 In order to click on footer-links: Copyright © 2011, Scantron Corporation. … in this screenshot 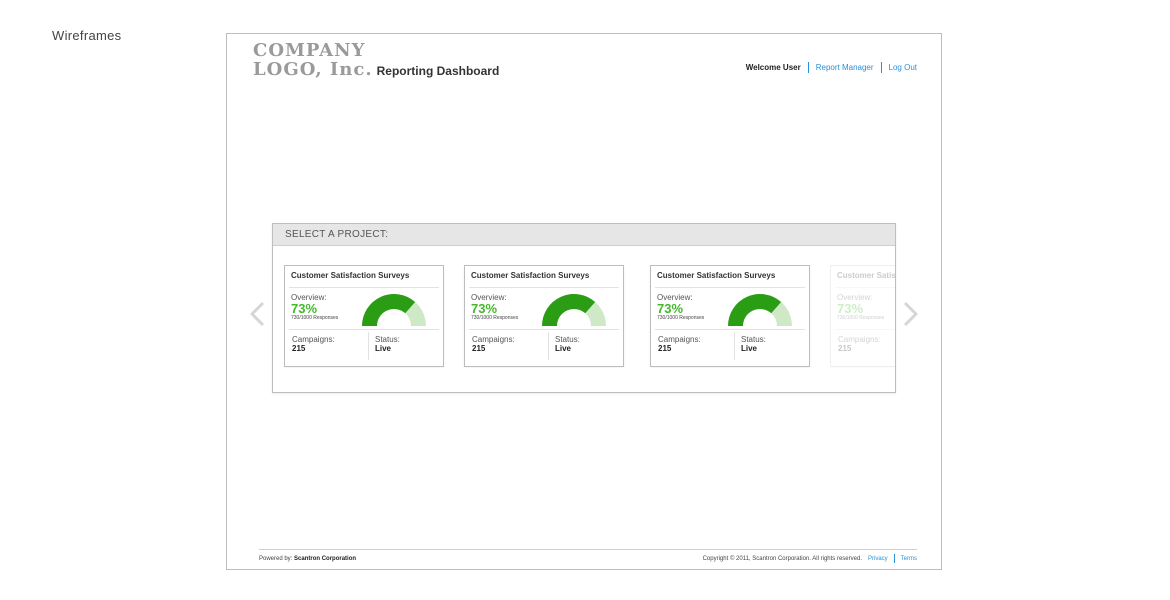, I will do `click(810, 558)`.